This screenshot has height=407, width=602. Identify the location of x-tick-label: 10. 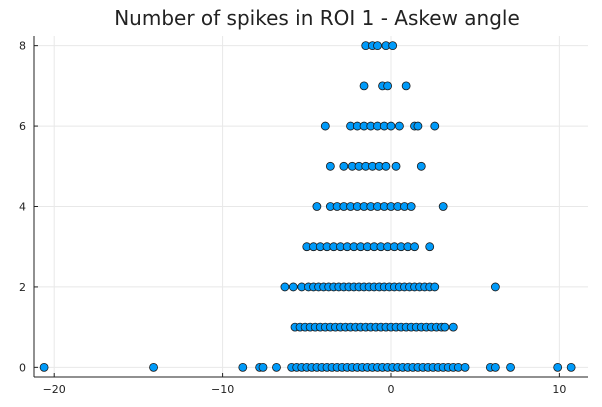
(559, 389).